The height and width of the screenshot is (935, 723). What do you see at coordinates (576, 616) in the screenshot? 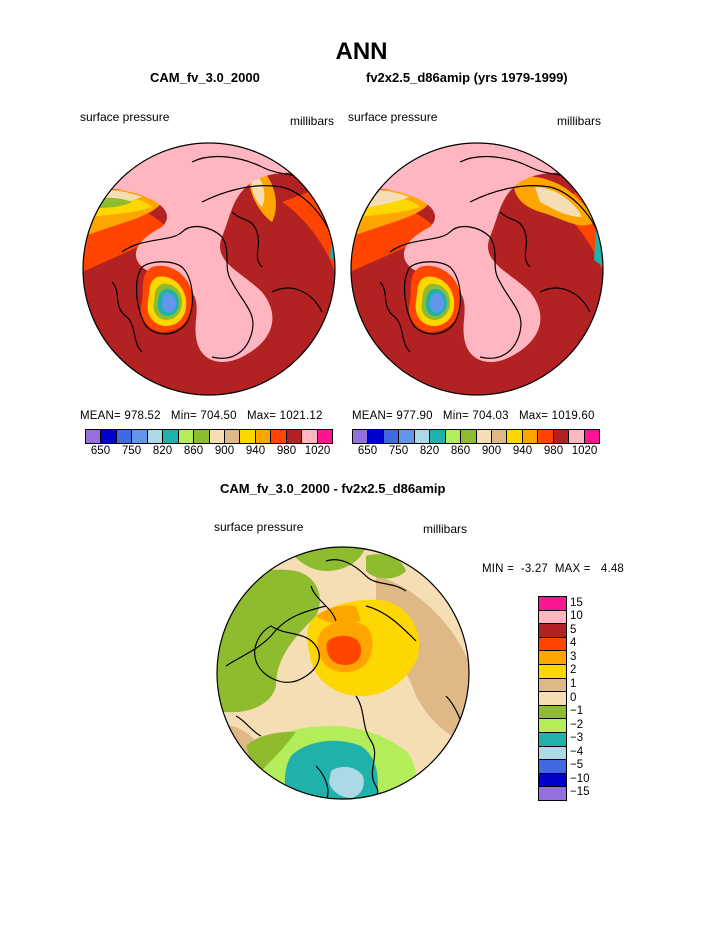
I see `colorbar-label: 10` at bounding box center [576, 616].